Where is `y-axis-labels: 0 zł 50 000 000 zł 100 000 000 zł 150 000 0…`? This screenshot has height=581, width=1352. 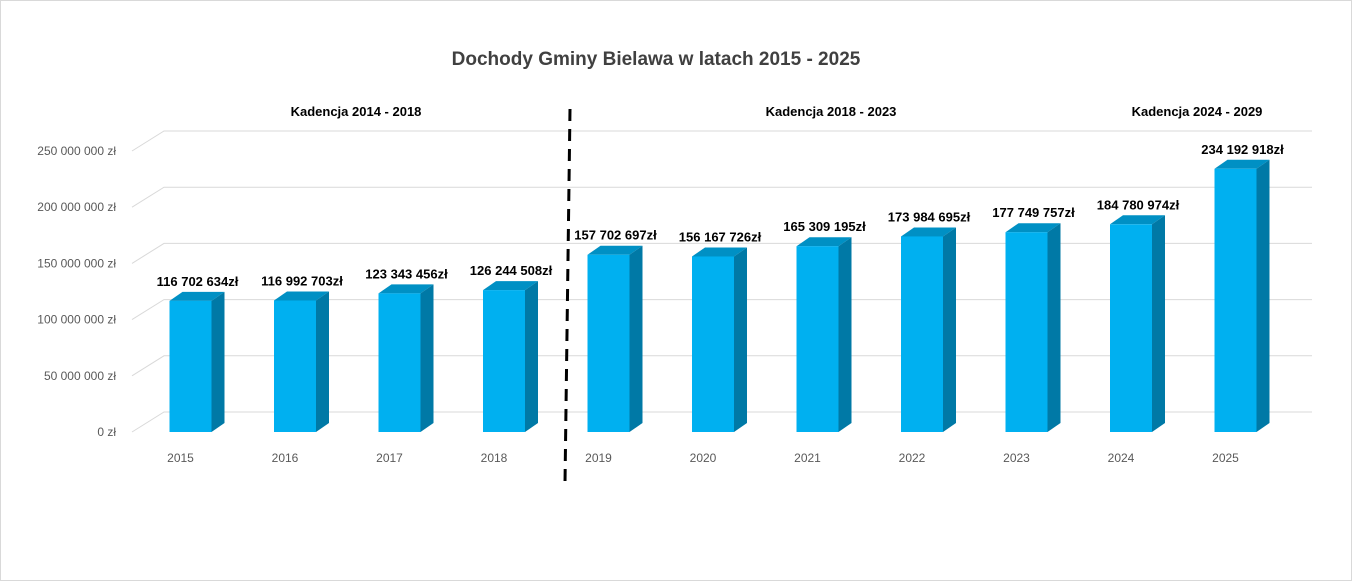 y-axis-labels: 0 zł 50 000 000 zł 100 000 000 zł 150 000 0… is located at coordinates (76, 291).